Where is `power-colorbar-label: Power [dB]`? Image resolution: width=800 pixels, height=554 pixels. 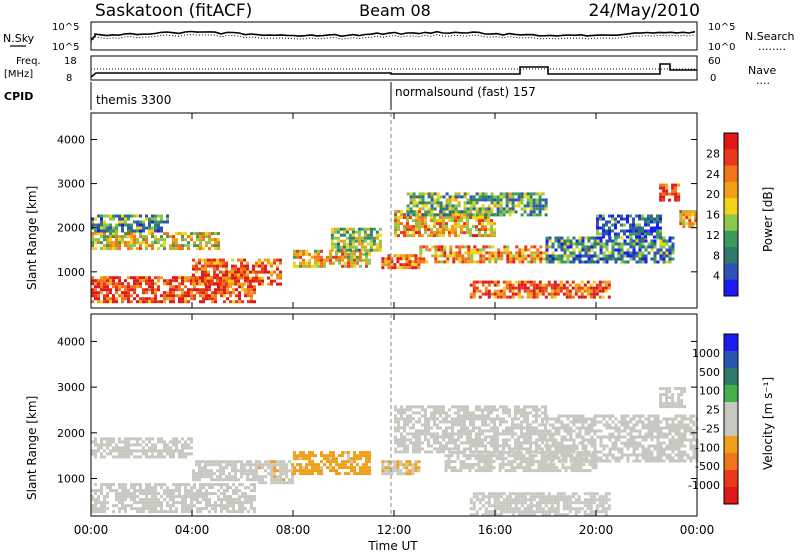
power-colorbar-label: Power [dB] is located at coordinates (768, 219).